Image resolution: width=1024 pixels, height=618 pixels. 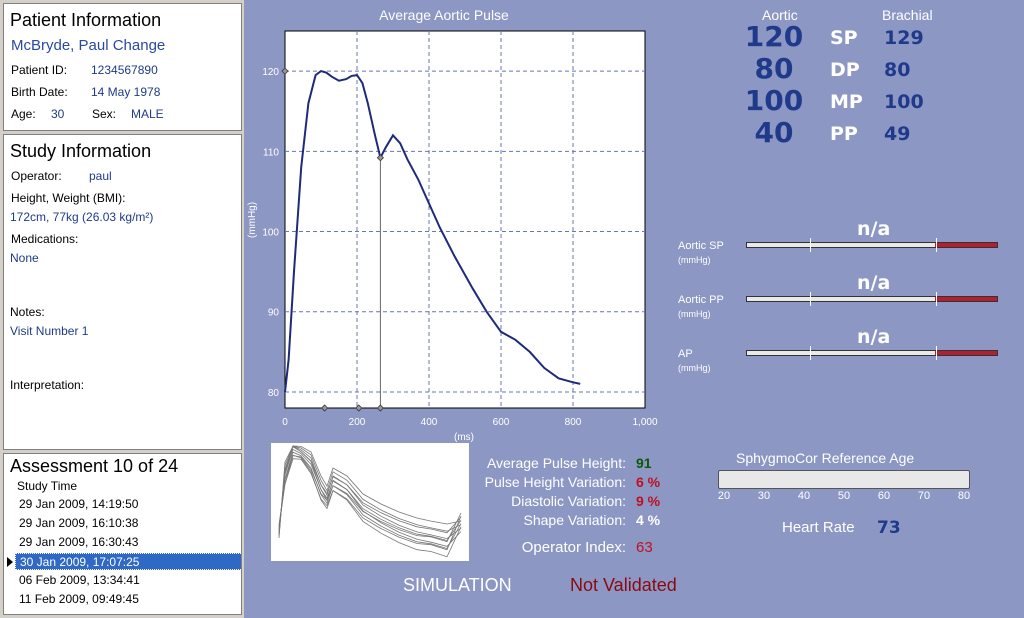 I want to click on pulse-height-label: Average Pulse Height:, so click(x=556, y=463).